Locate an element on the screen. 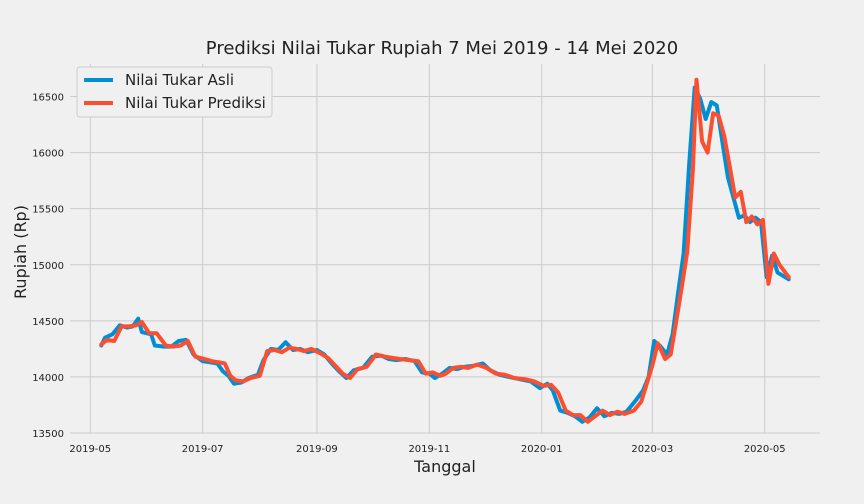 Image resolution: width=864 pixels, height=504 pixels. legend: Nilai Tukar Asli Nilai Tukar Prediksi is located at coordinates (174, 92).